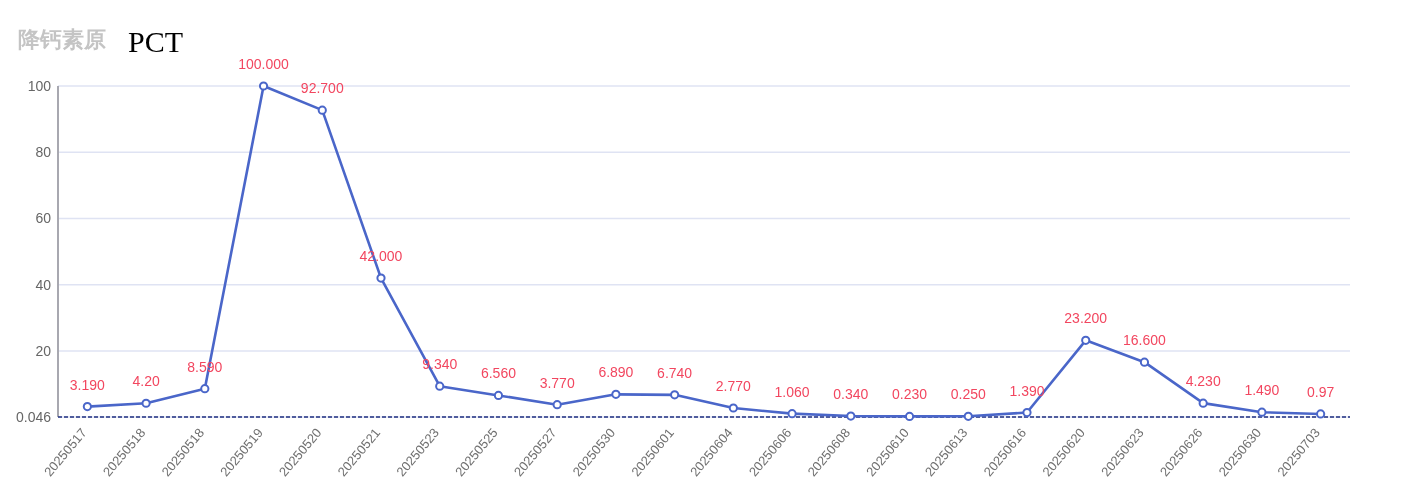  I want to click on data-label: 0.230, so click(910, 394).